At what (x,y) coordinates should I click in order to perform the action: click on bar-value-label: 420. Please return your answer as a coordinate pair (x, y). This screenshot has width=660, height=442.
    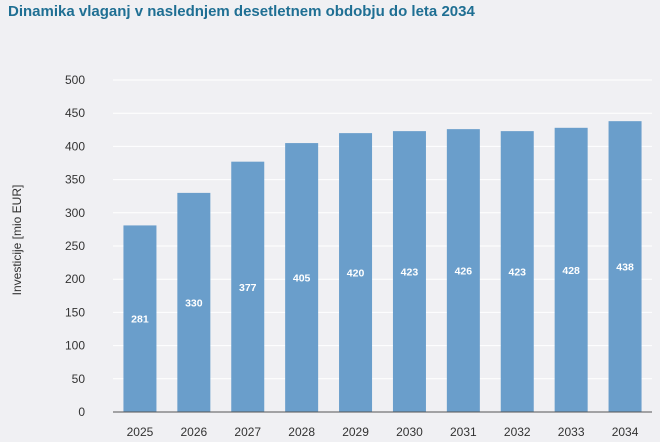
    Looking at the image, I should click on (356, 274).